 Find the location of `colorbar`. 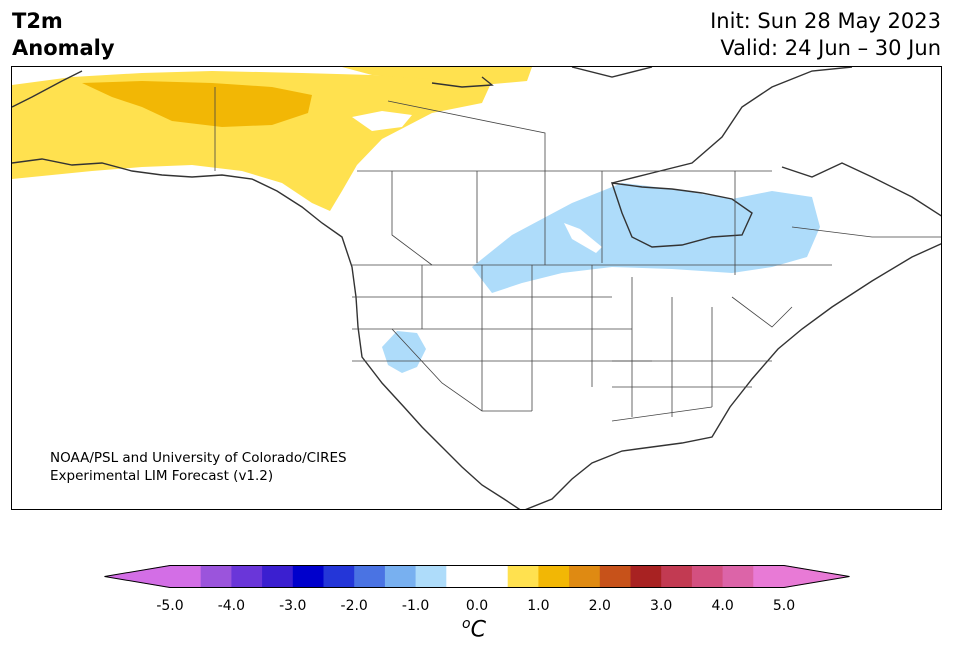

colorbar is located at coordinates (477, 576).